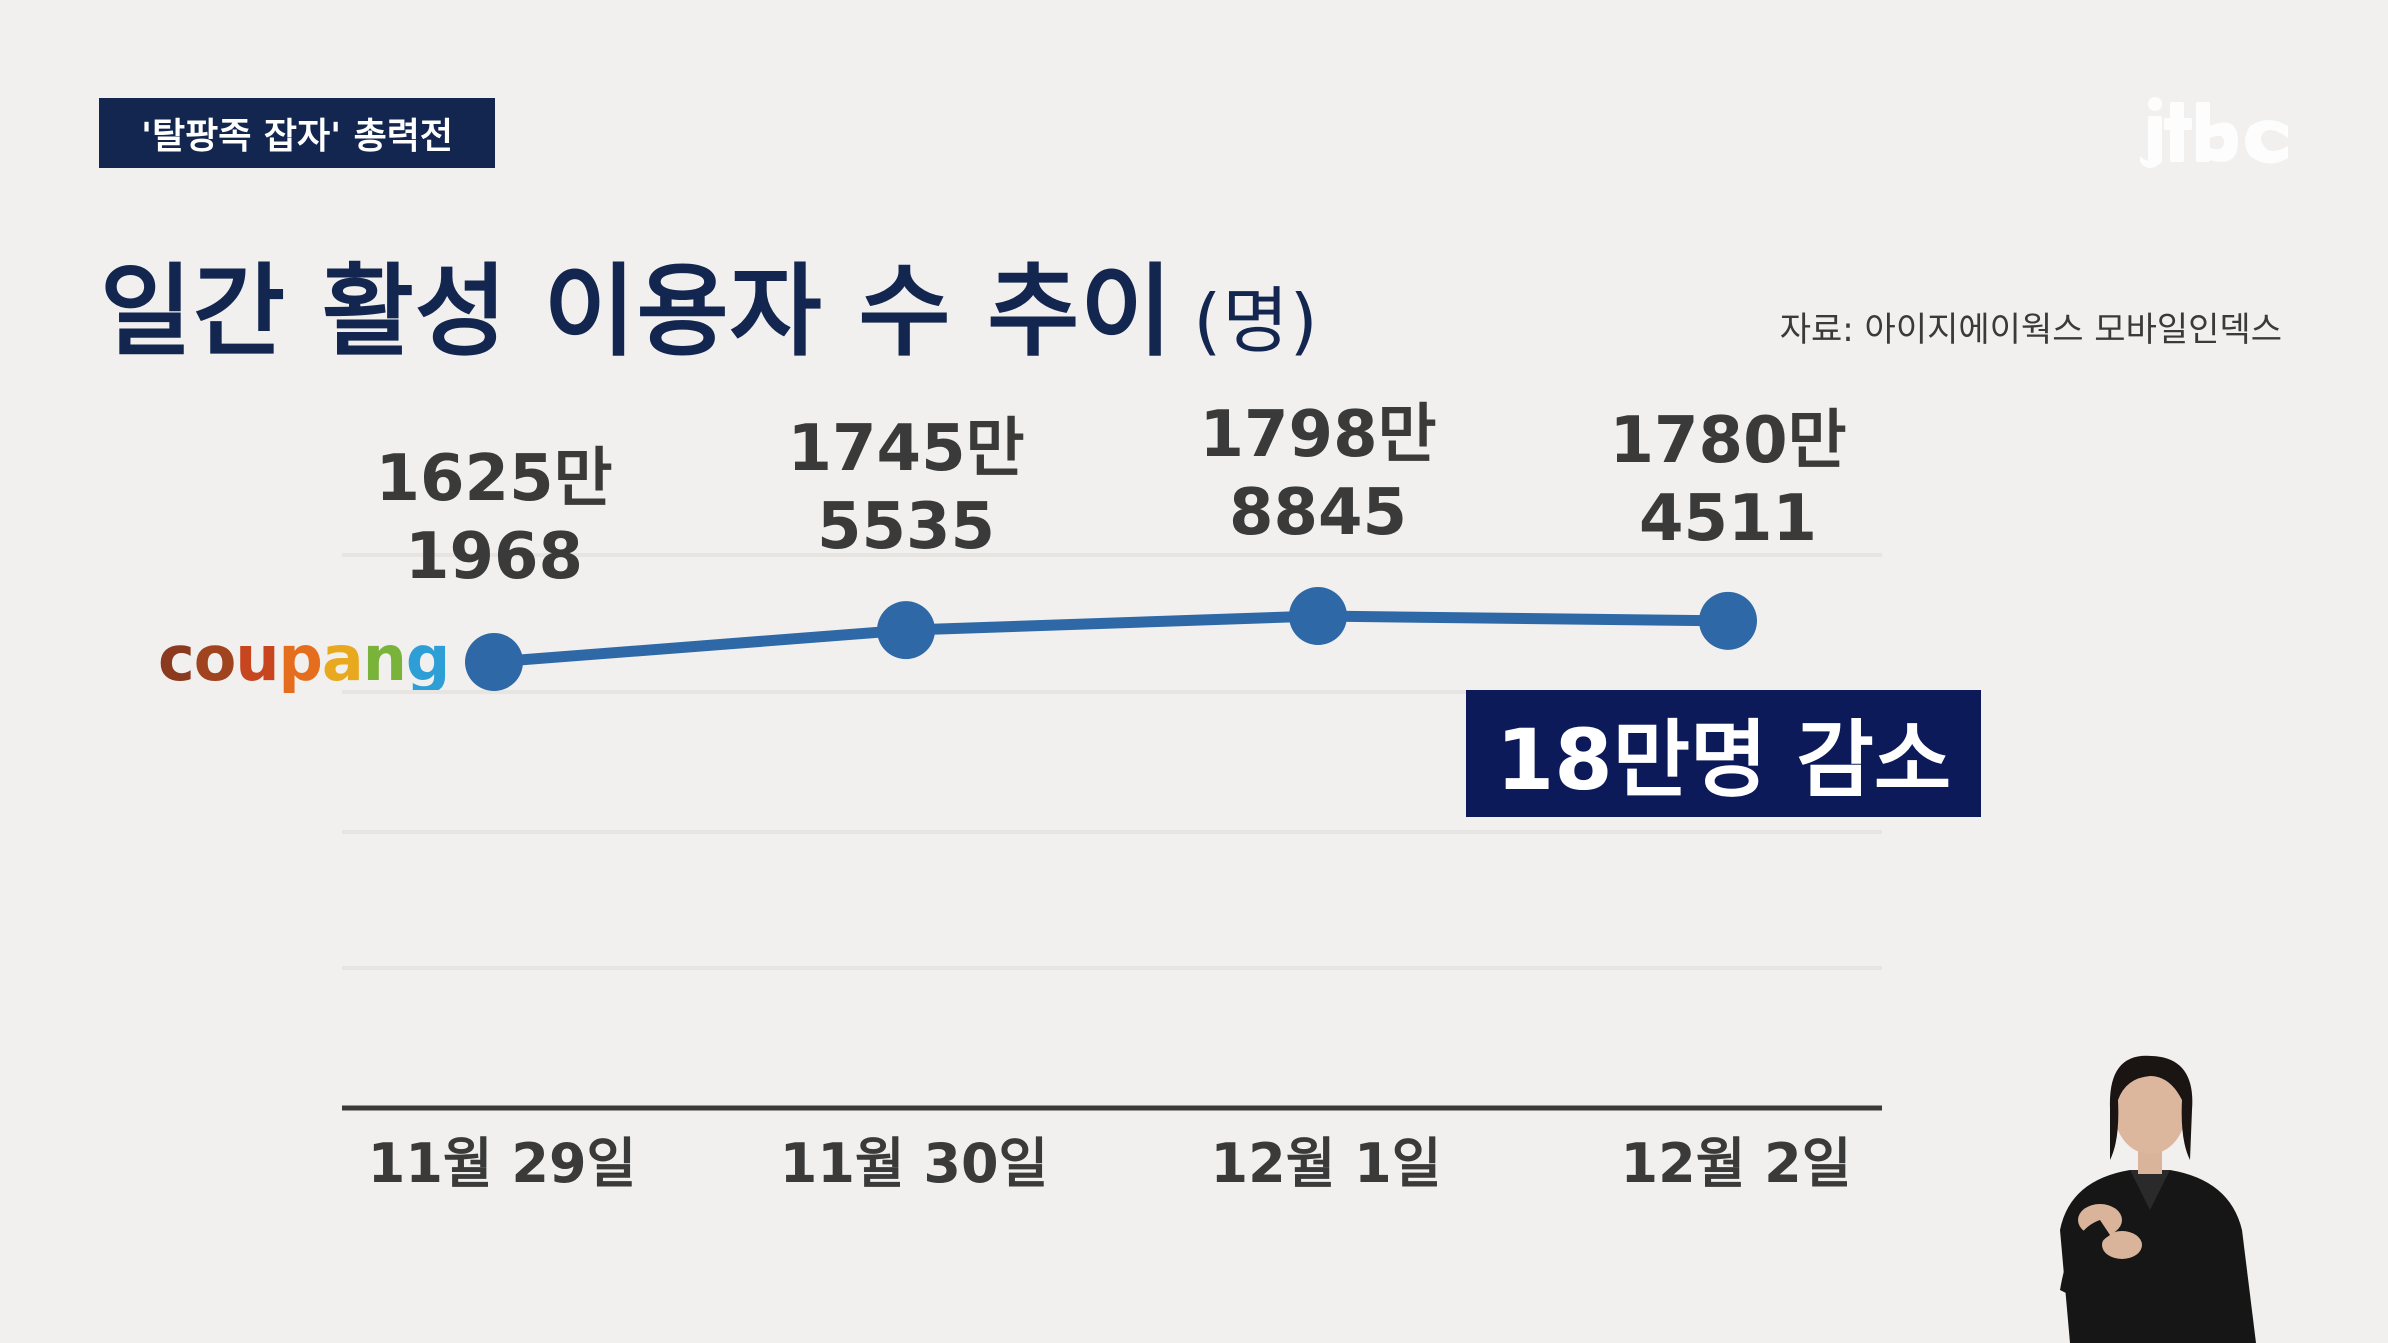 The height and width of the screenshot is (1343, 2388). I want to click on chart-title-unit: (명), so click(1256, 321).